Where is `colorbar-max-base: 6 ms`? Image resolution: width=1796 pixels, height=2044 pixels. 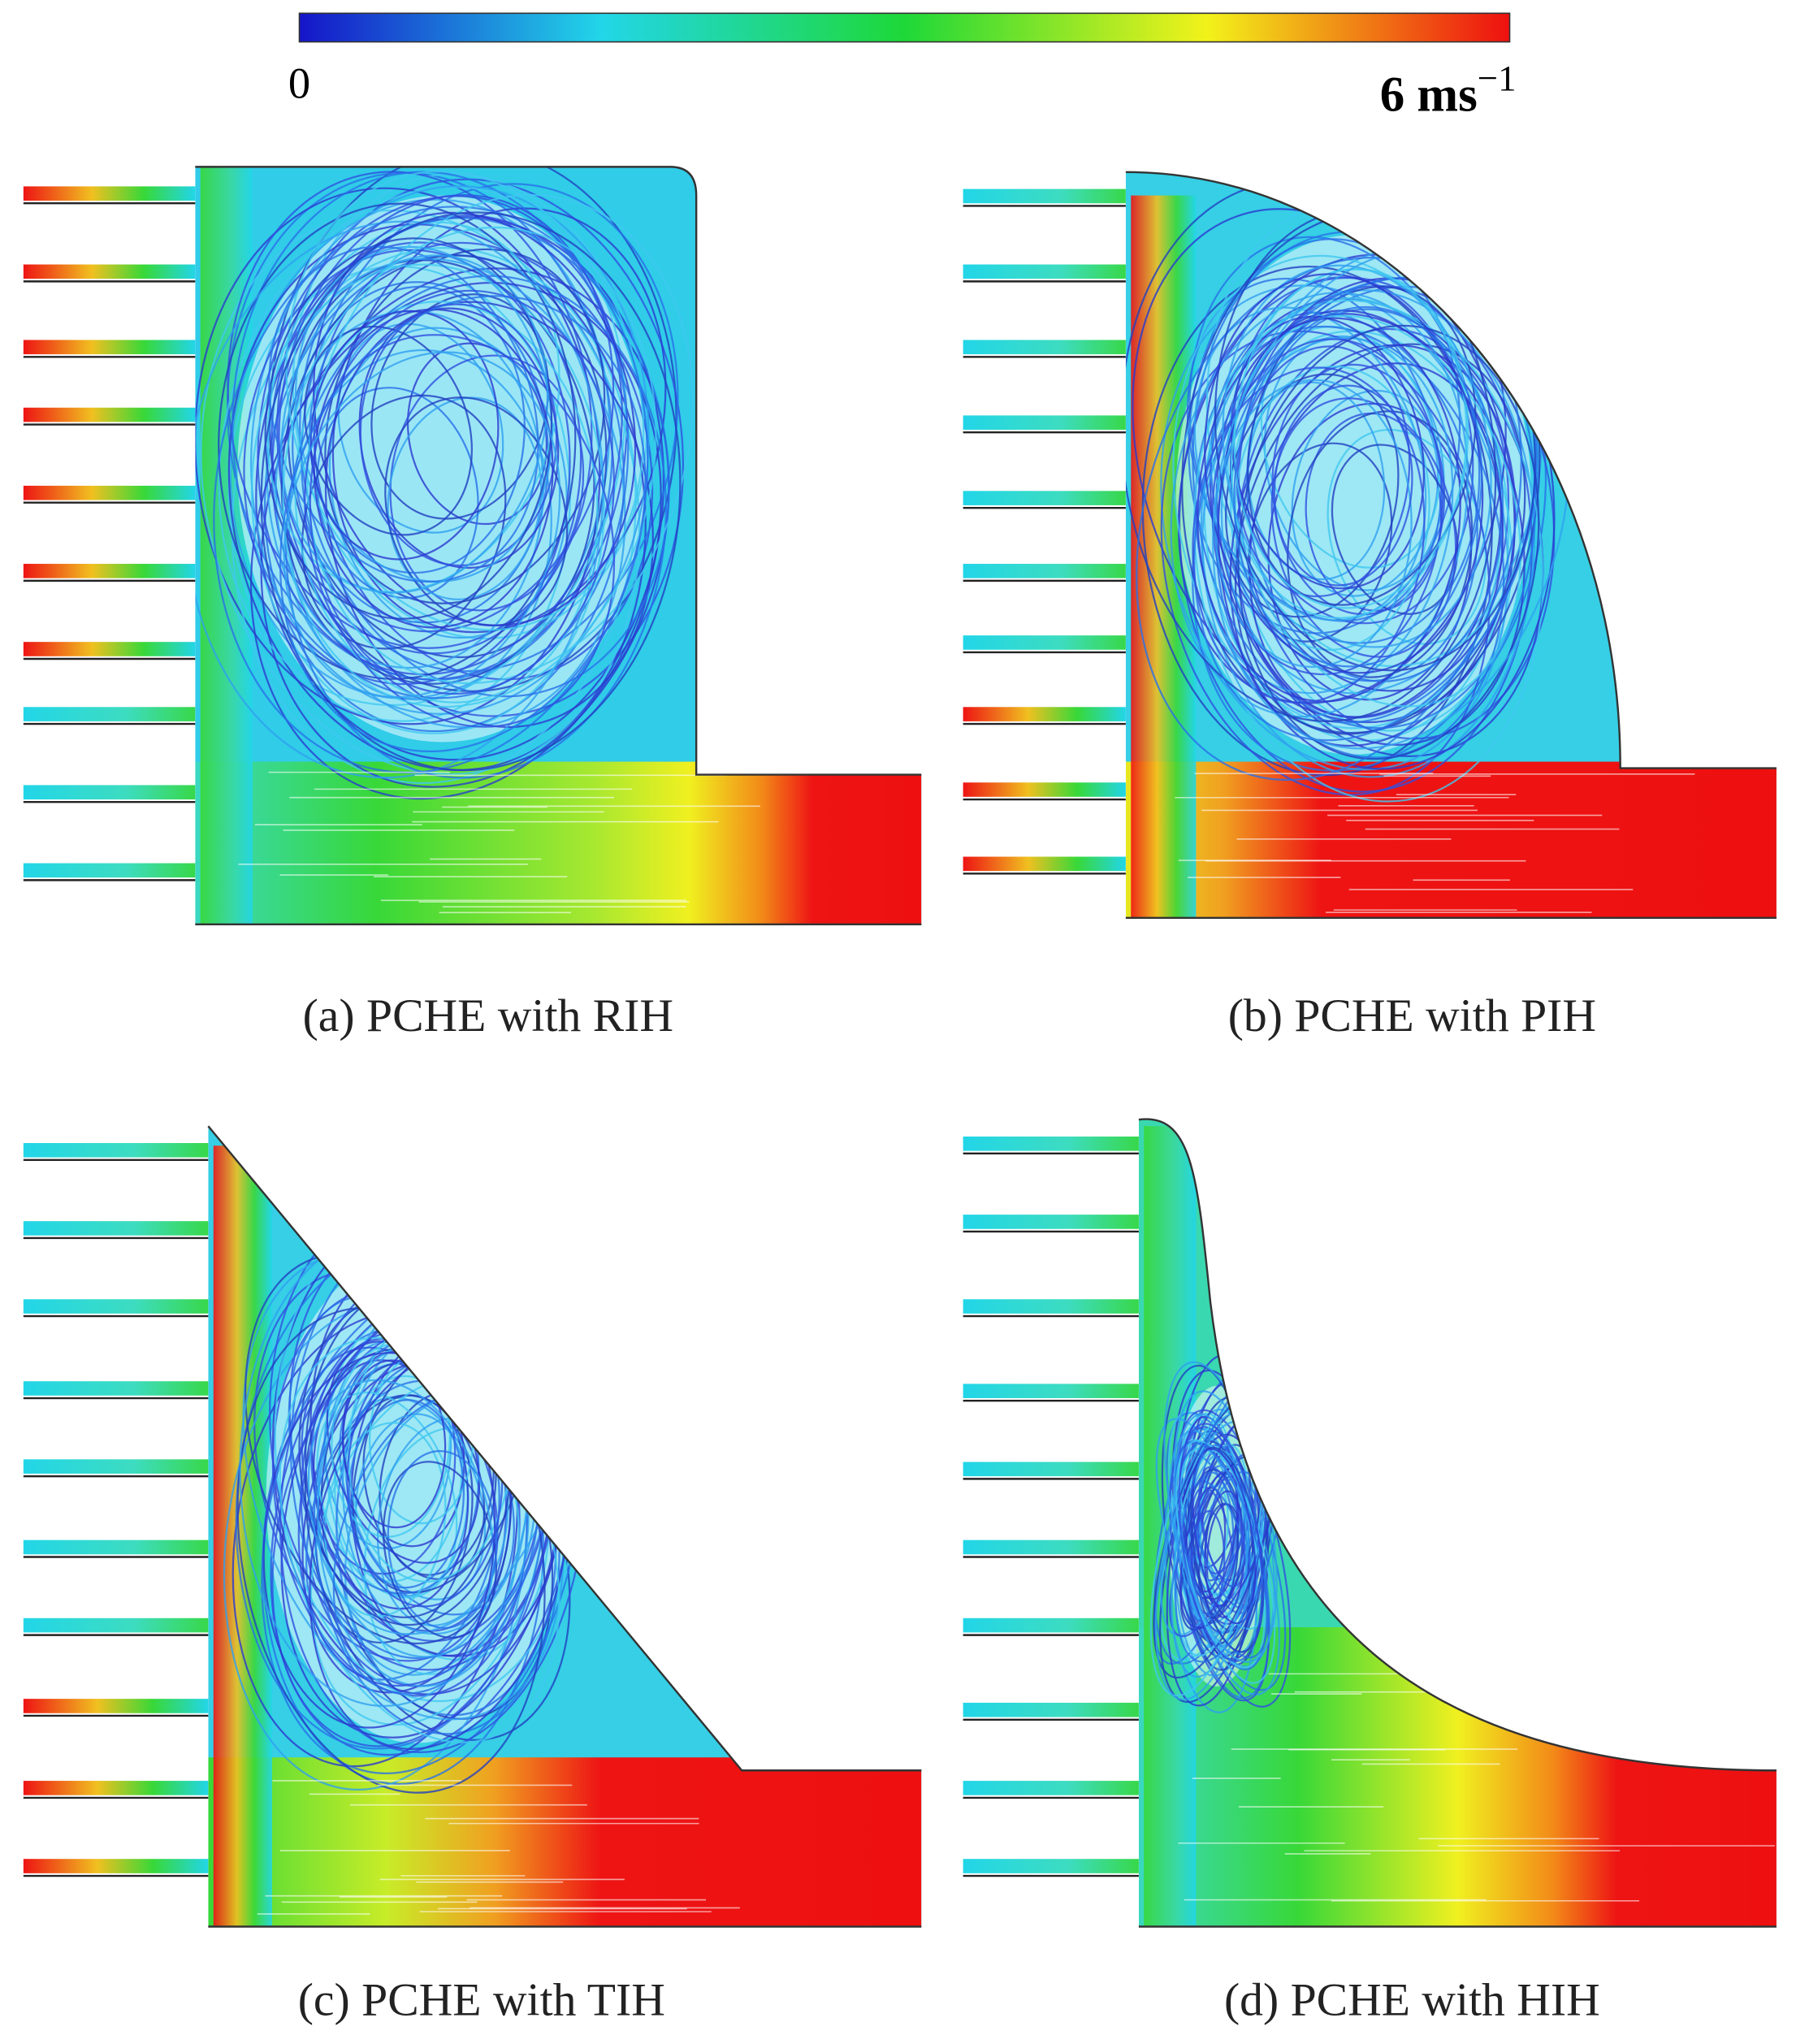 colorbar-max-base: 6 ms is located at coordinates (1429, 95).